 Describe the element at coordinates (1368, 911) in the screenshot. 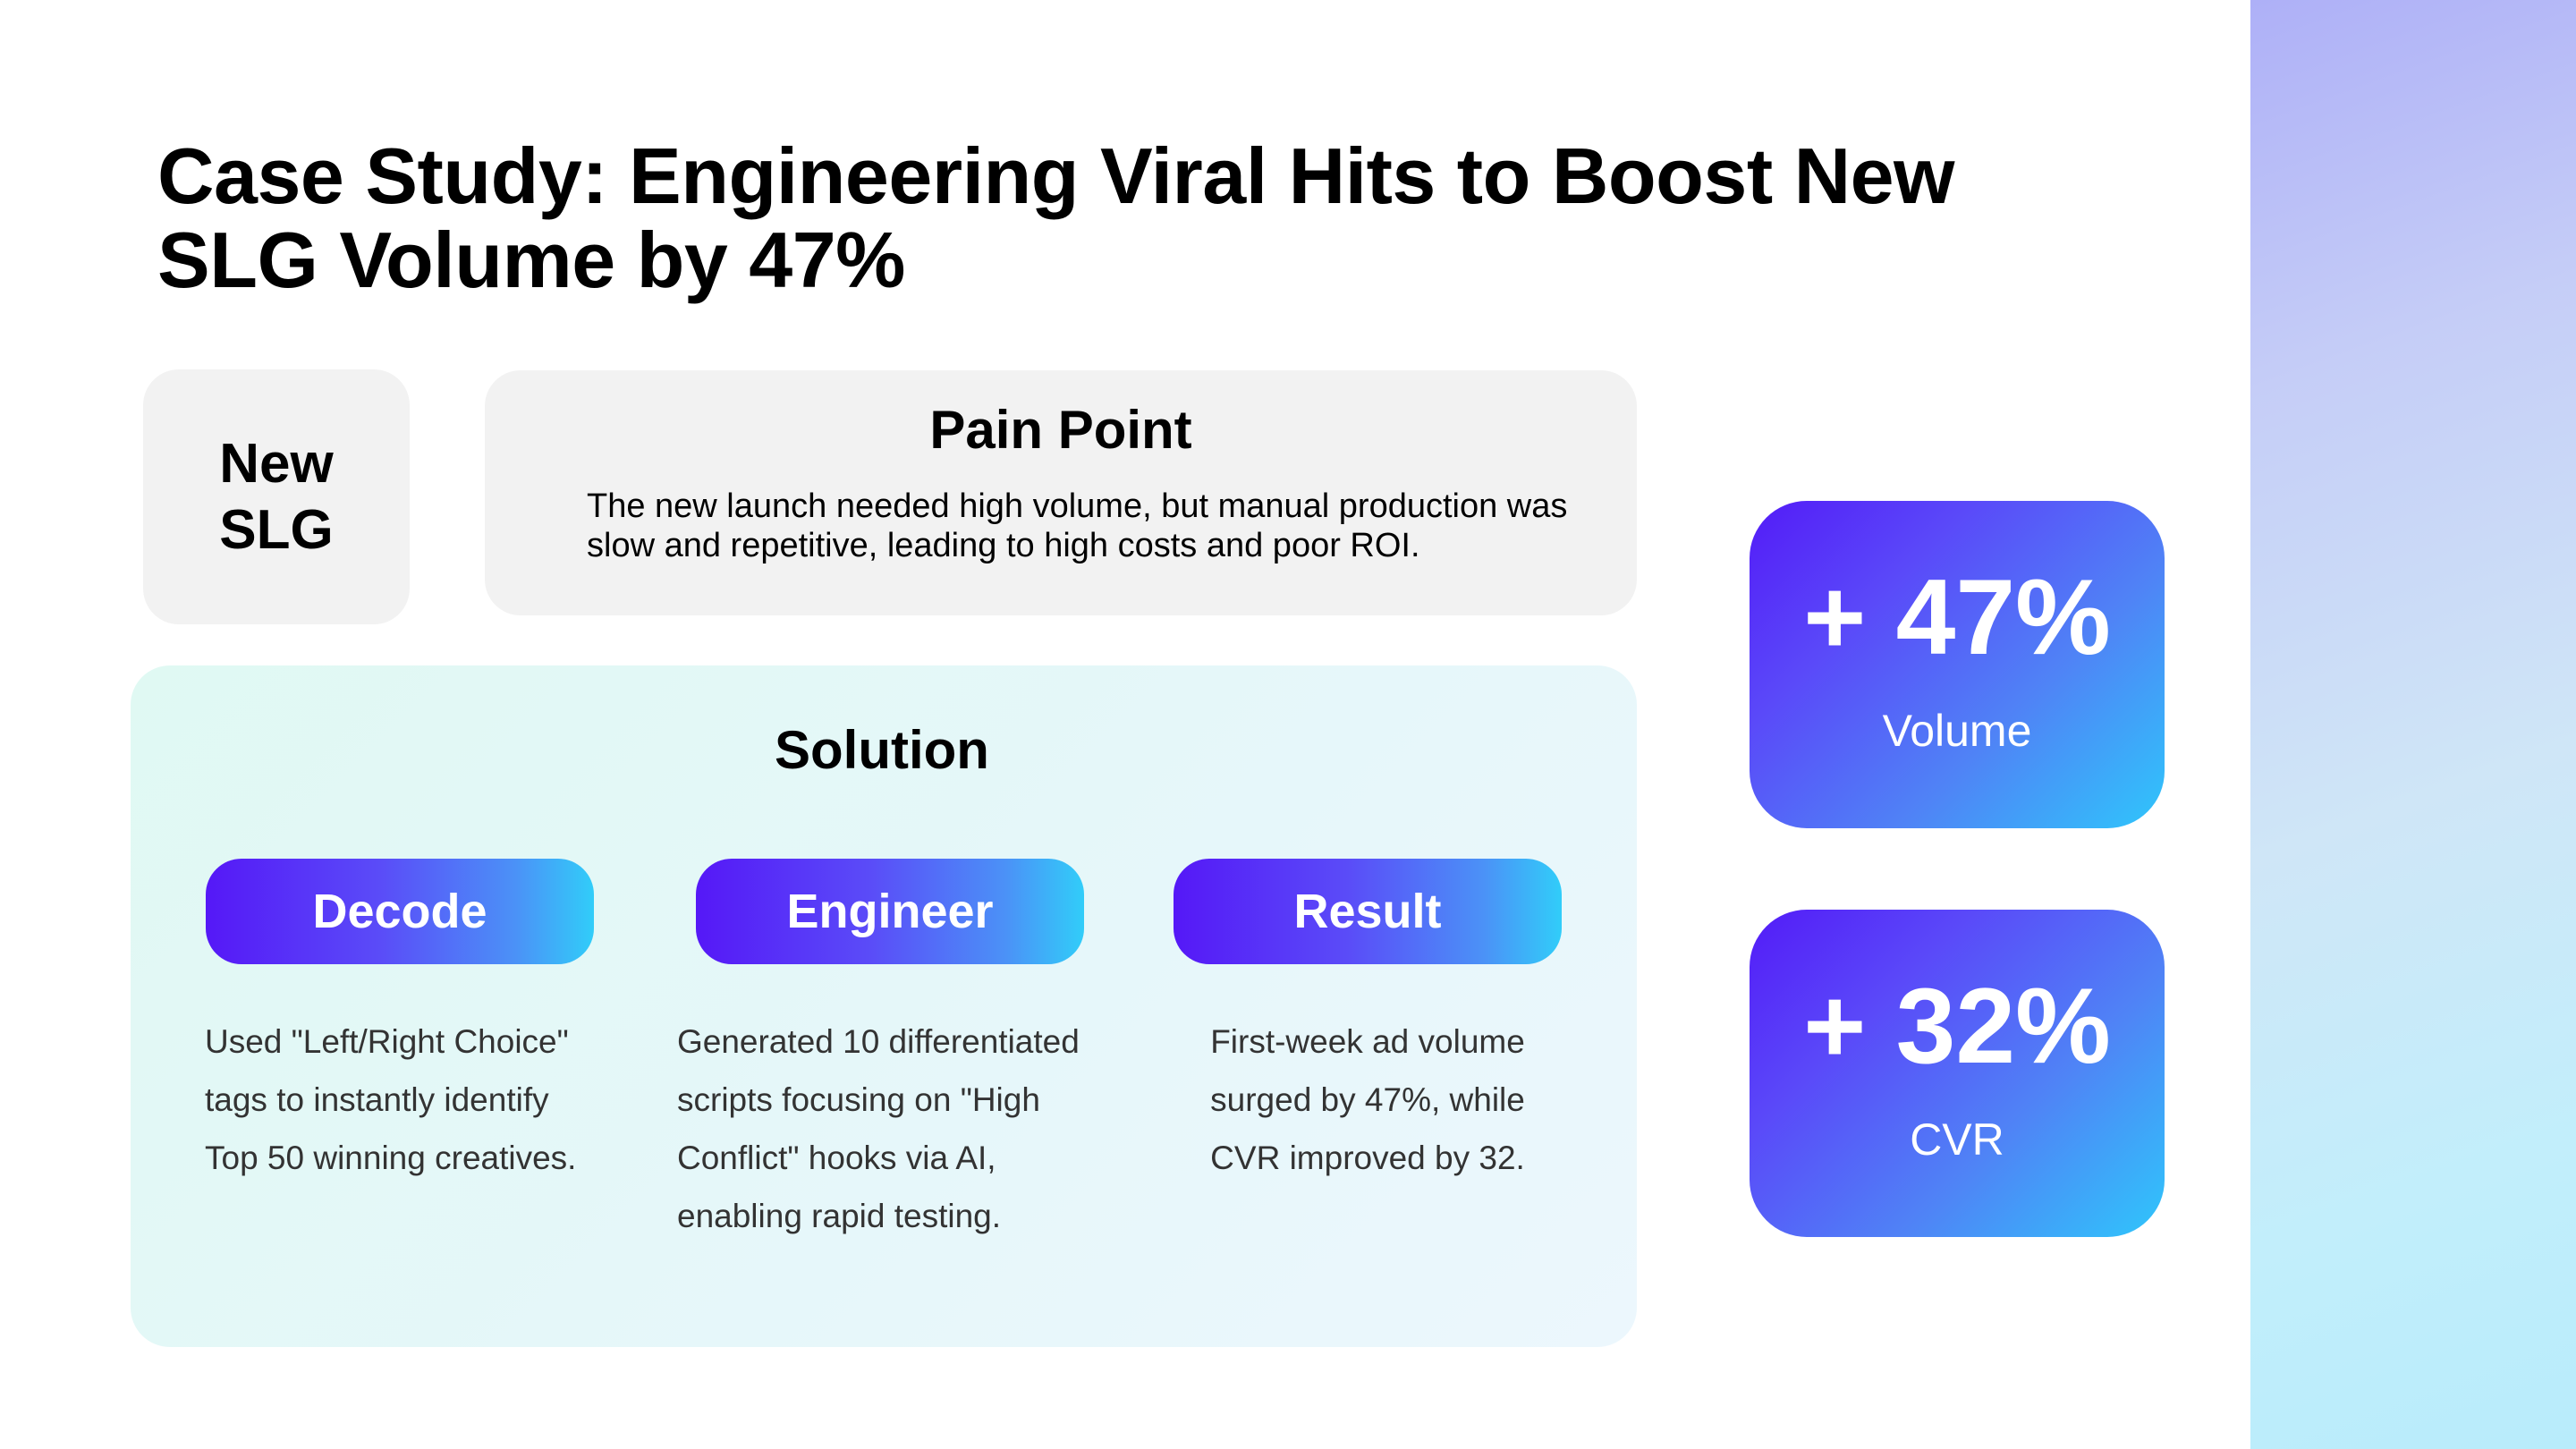

I see `step-result-pill: Result` at that location.